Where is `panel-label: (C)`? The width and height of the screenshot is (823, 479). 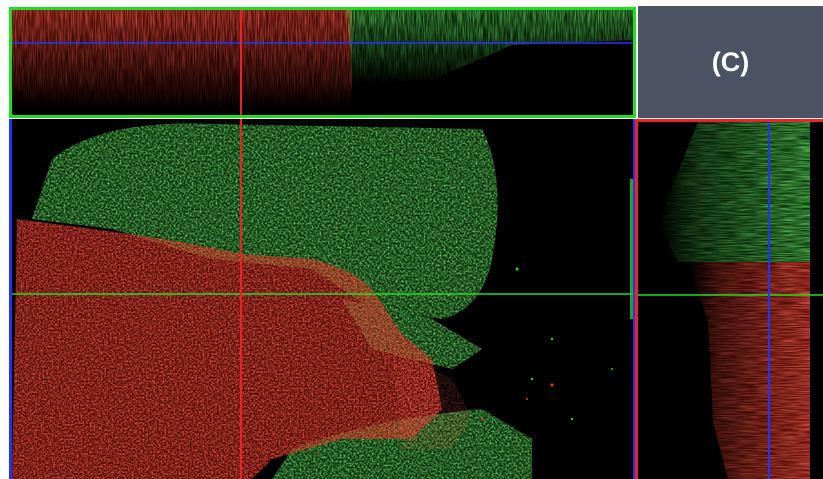 panel-label: (C) is located at coordinates (730, 61).